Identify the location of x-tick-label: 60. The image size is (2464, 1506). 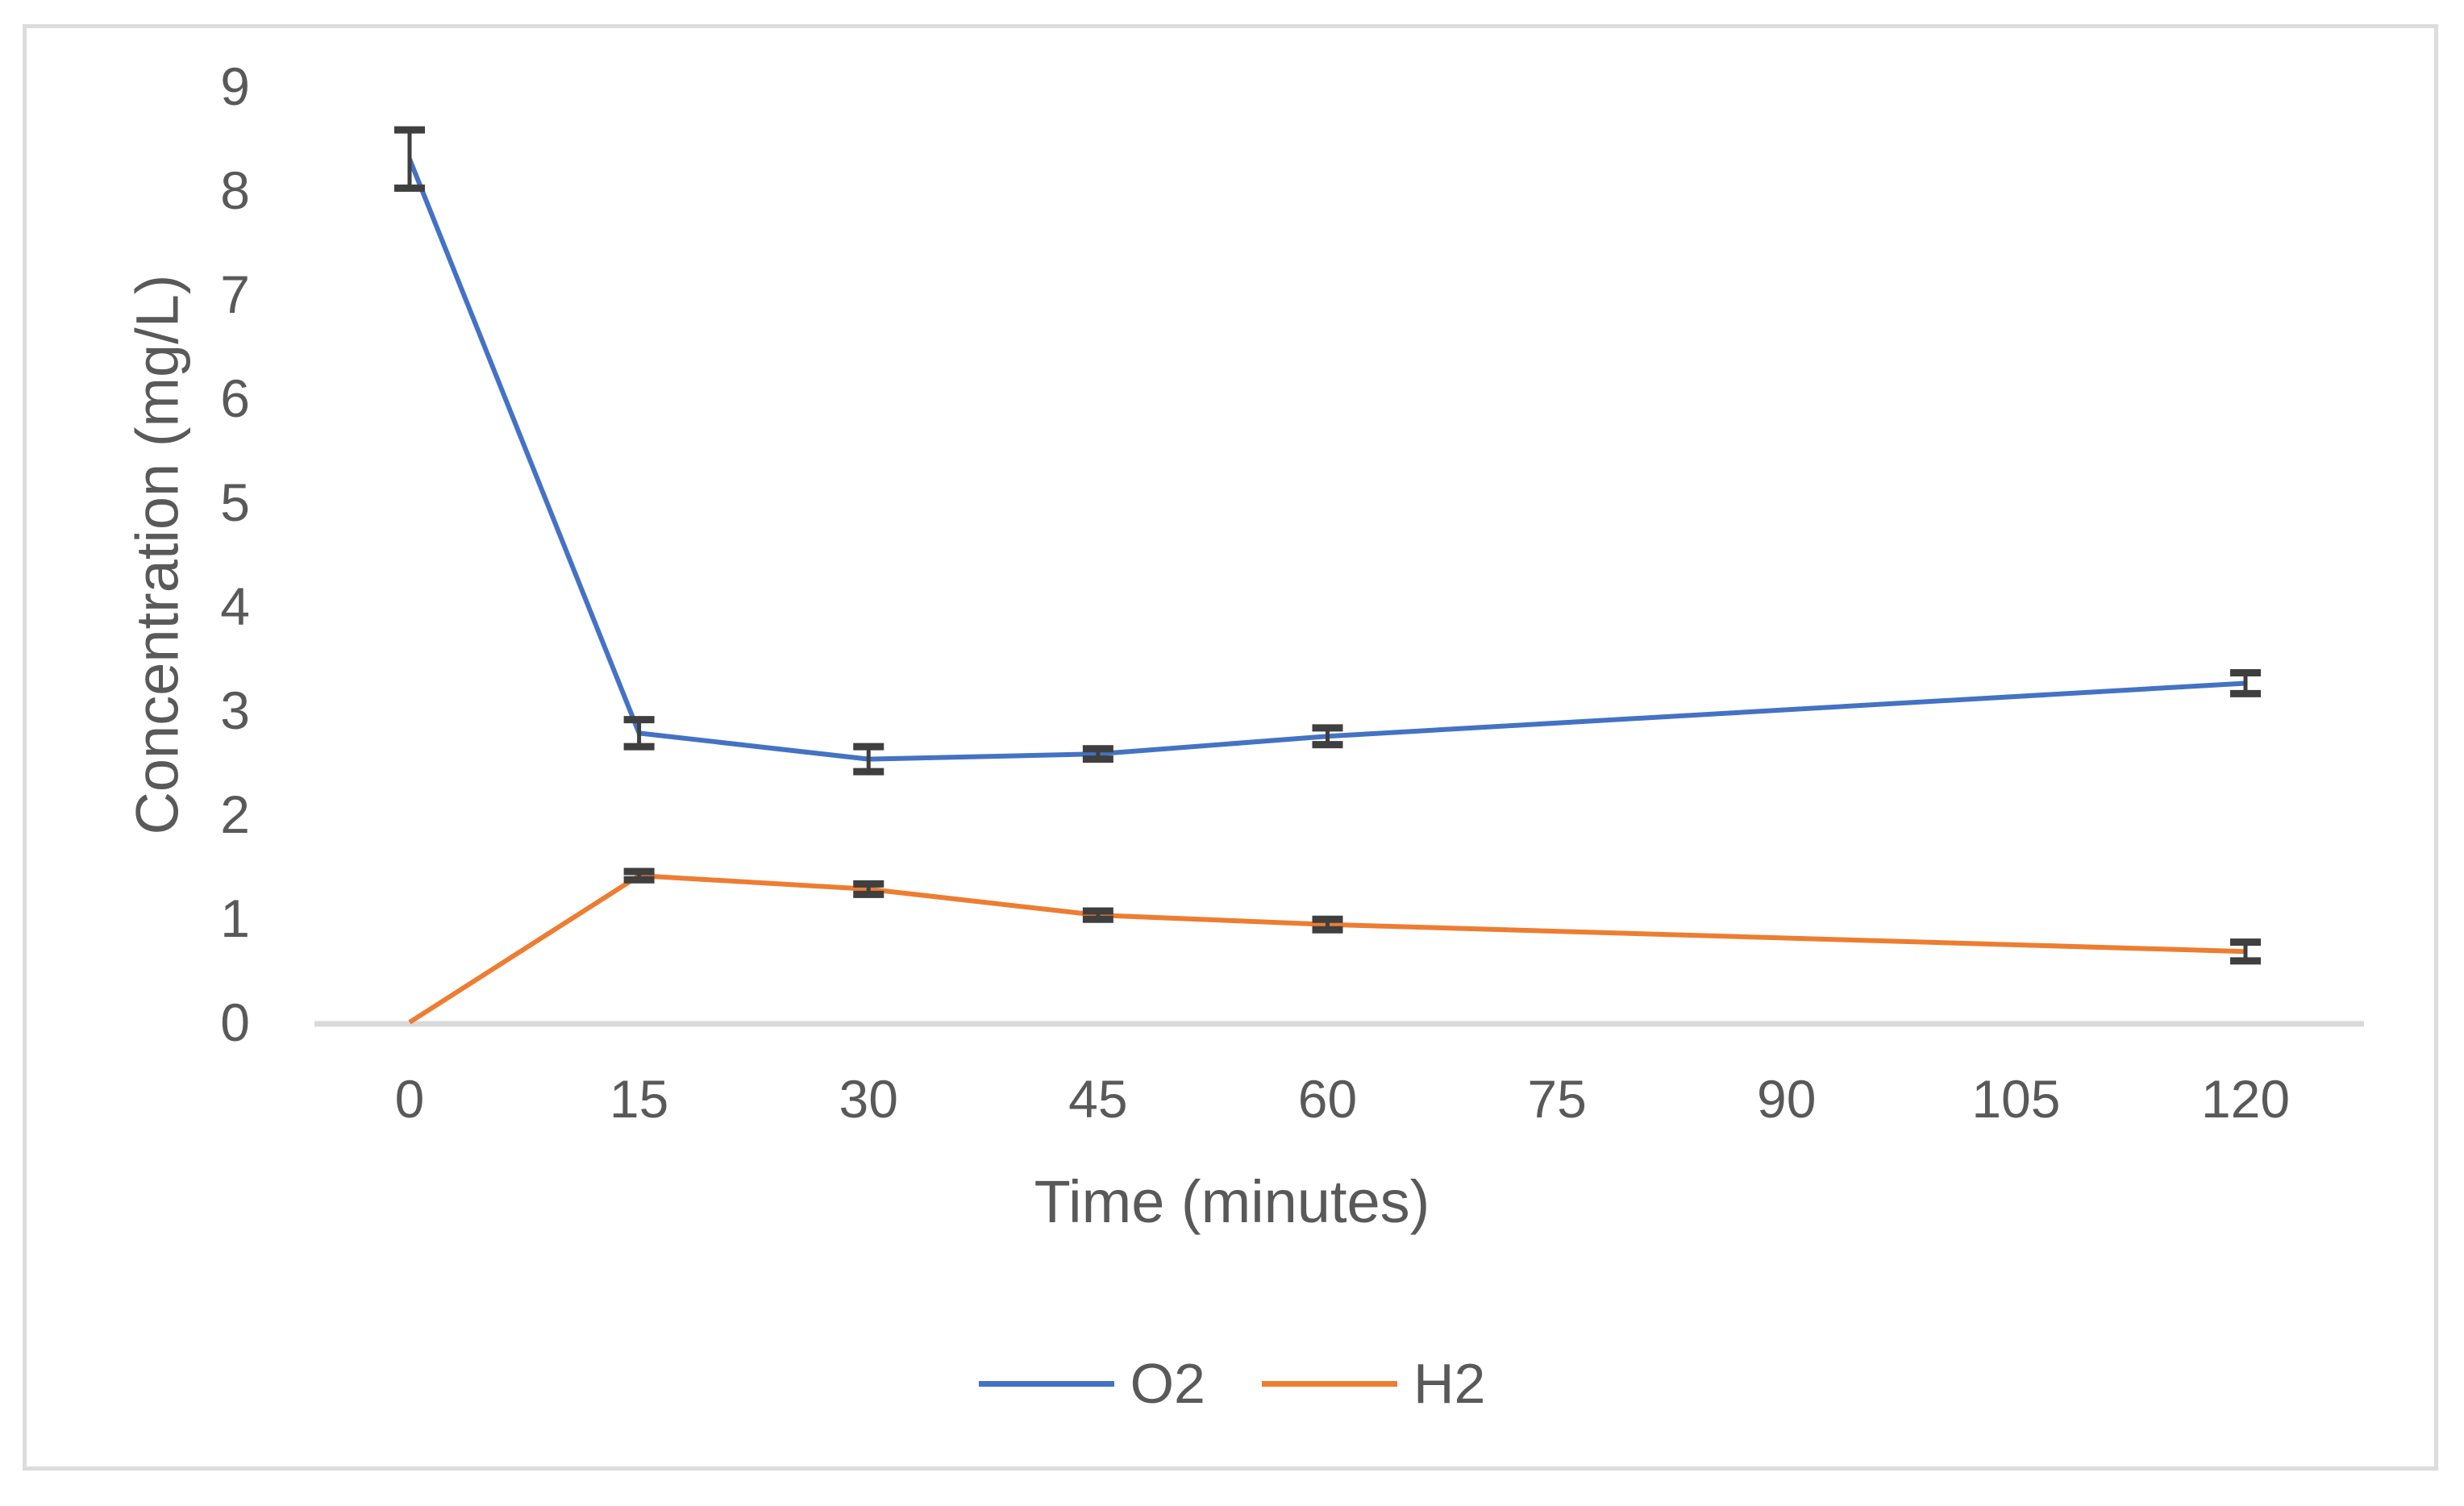
(1327, 1099).